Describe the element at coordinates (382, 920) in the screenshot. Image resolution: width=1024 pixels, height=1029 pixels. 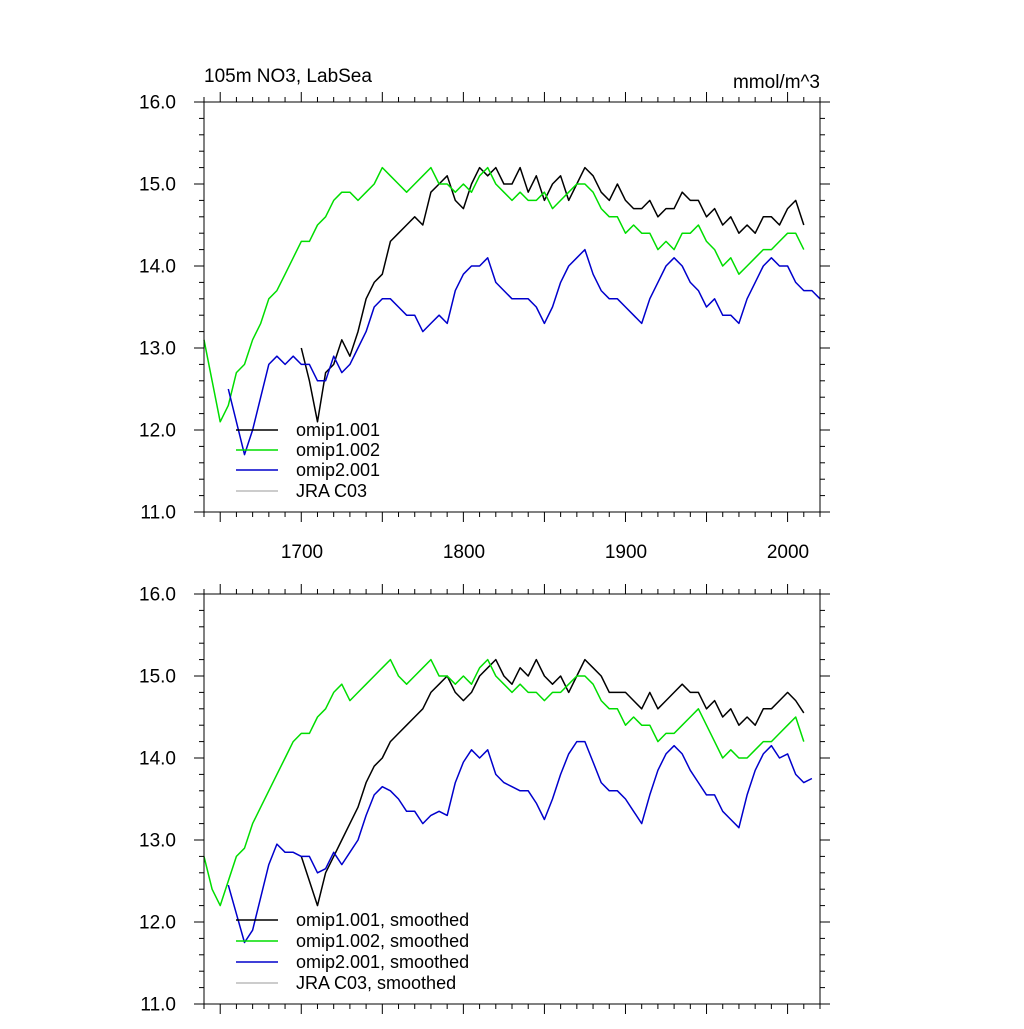
I see `bottom-legend-label: omip1.001, smoothed` at that location.